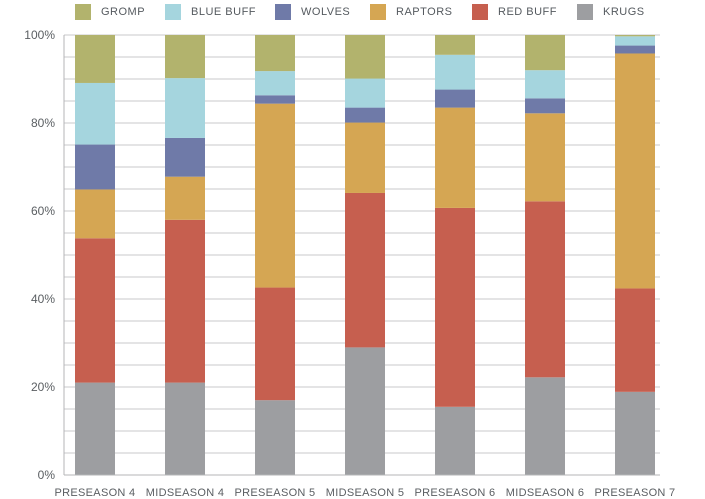 The height and width of the screenshot is (499, 705). What do you see at coordinates (635, 493) in the screenshot?
I see `x-tick-label-preseason-7: PRESEASON 7` at bounding box center [635, 493].